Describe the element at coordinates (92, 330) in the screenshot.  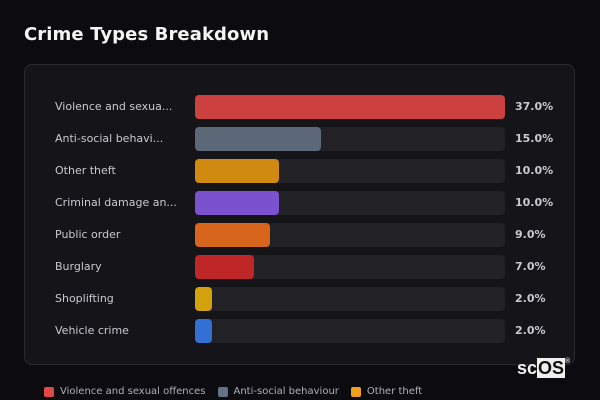
I see `bar-label: Vehicle crime` at that location.